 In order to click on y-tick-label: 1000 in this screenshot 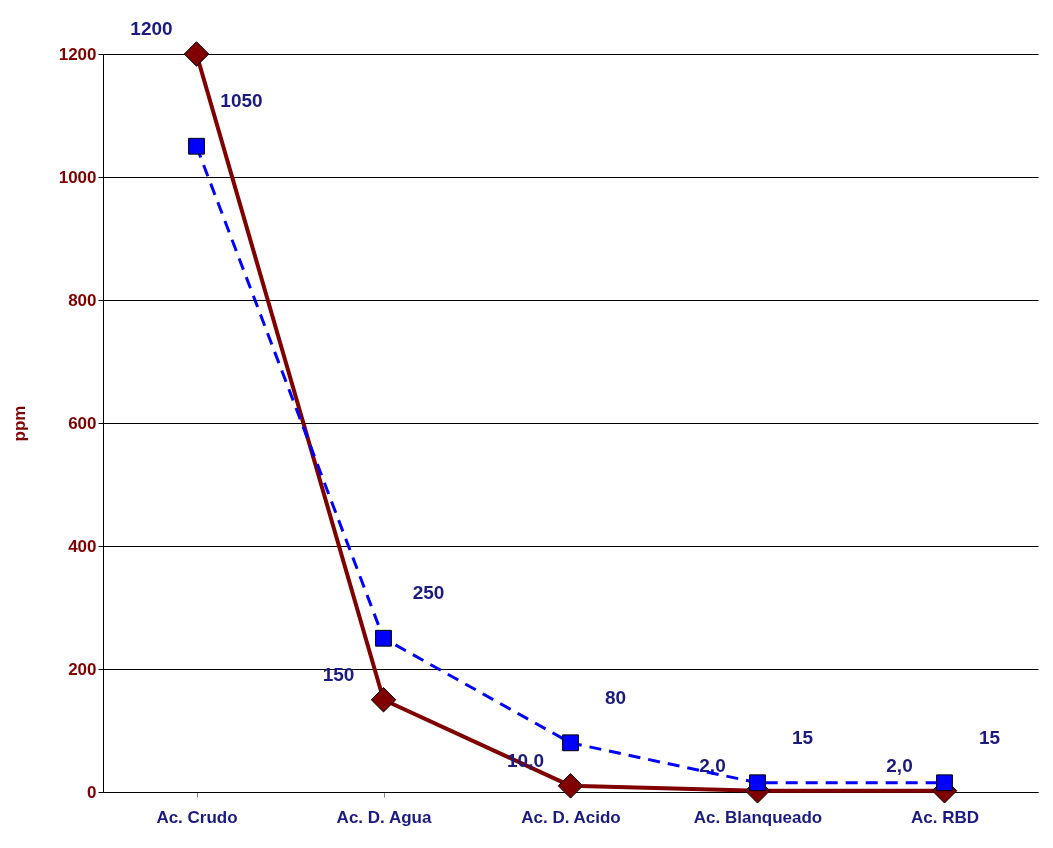, I will do `click(77, 177)`.